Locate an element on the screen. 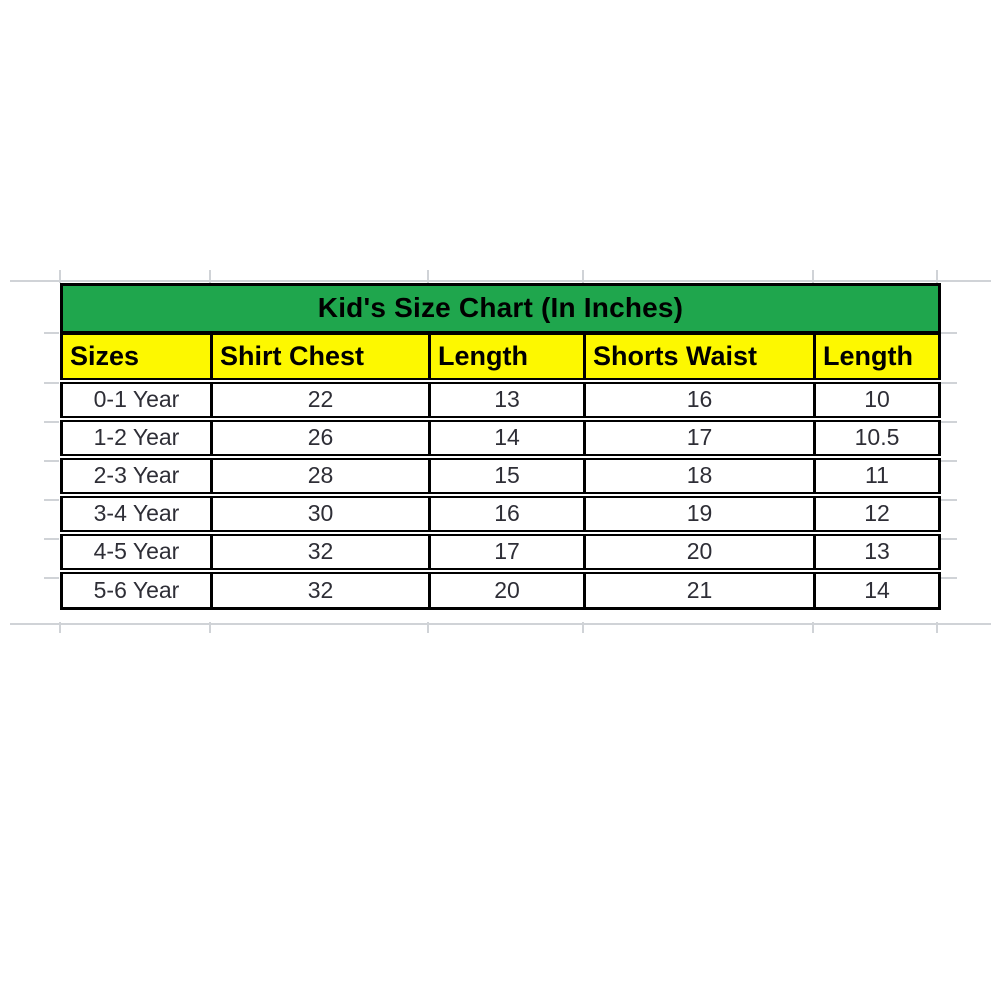 This screenshot has width=1000, height=1000. table-title: Kid's Size Chart (In Inches) is located at coordinates (500, 309).